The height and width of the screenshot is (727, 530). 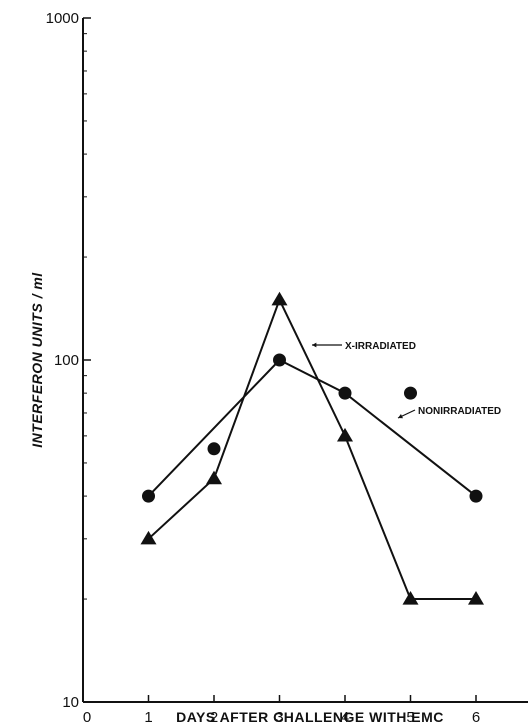 I want to click on x-tick-label: 6, so click(x=476, y=717).